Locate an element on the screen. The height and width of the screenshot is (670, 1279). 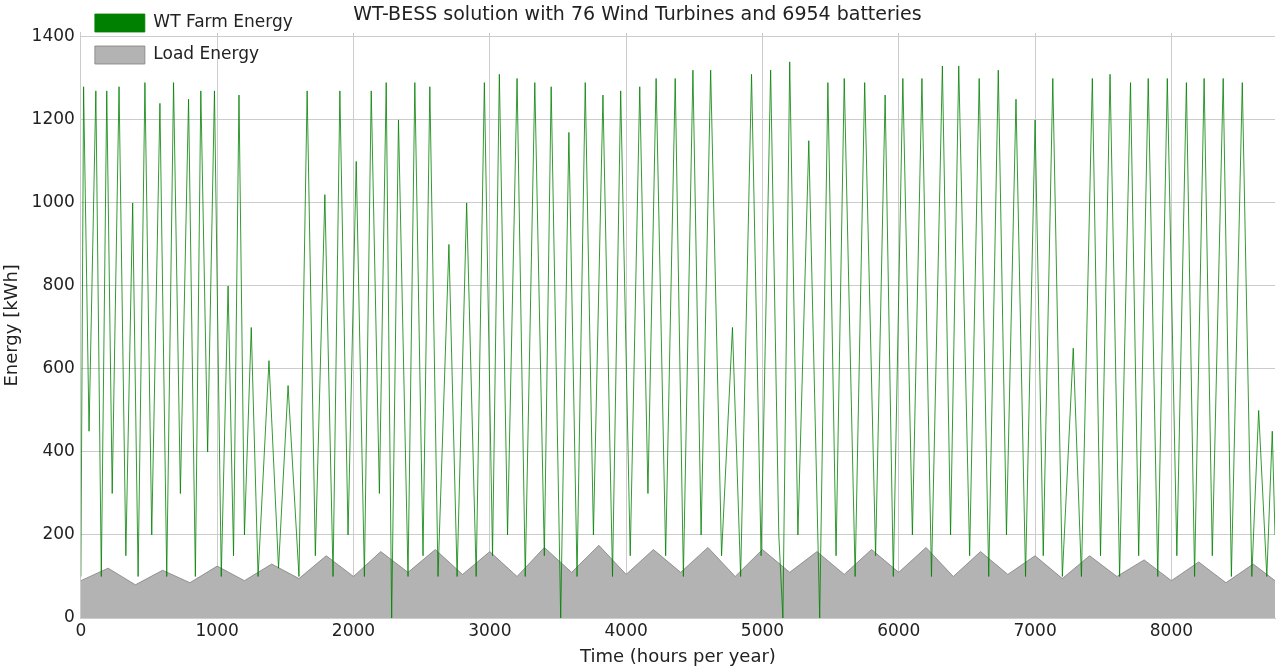
y-axis-title: Energy [kWh] is located at coordinates (11, 325).